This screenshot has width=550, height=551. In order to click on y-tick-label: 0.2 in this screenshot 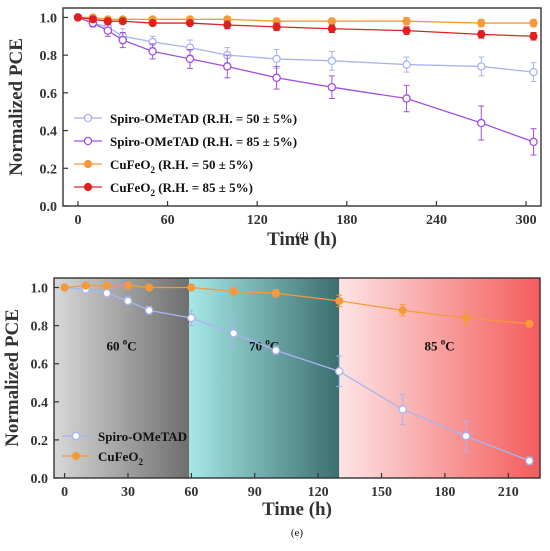, I will do `click(49, 169)`.